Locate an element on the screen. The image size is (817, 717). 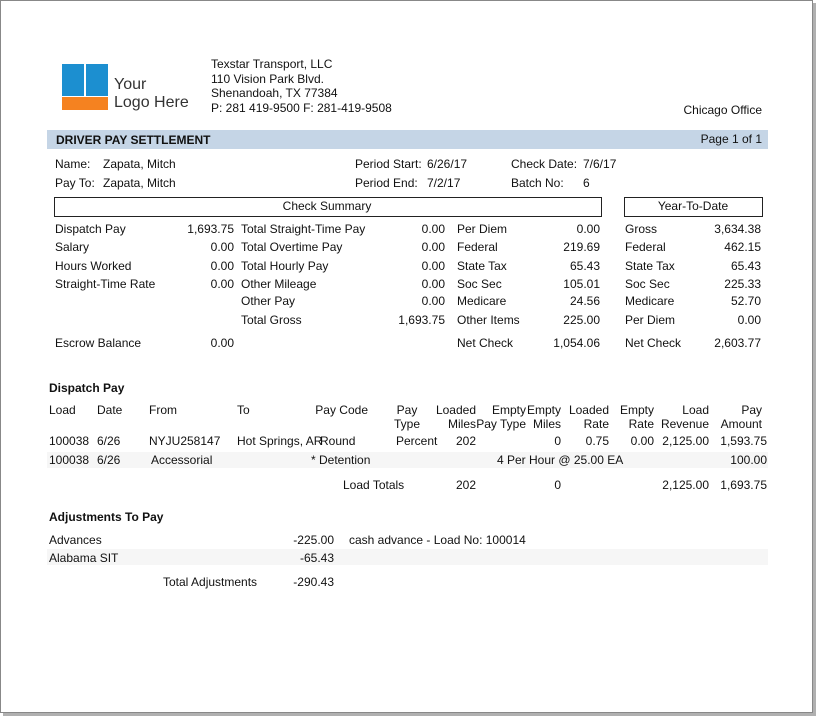
section-title: Dispatch Pay is located at coordinates (87, 388).